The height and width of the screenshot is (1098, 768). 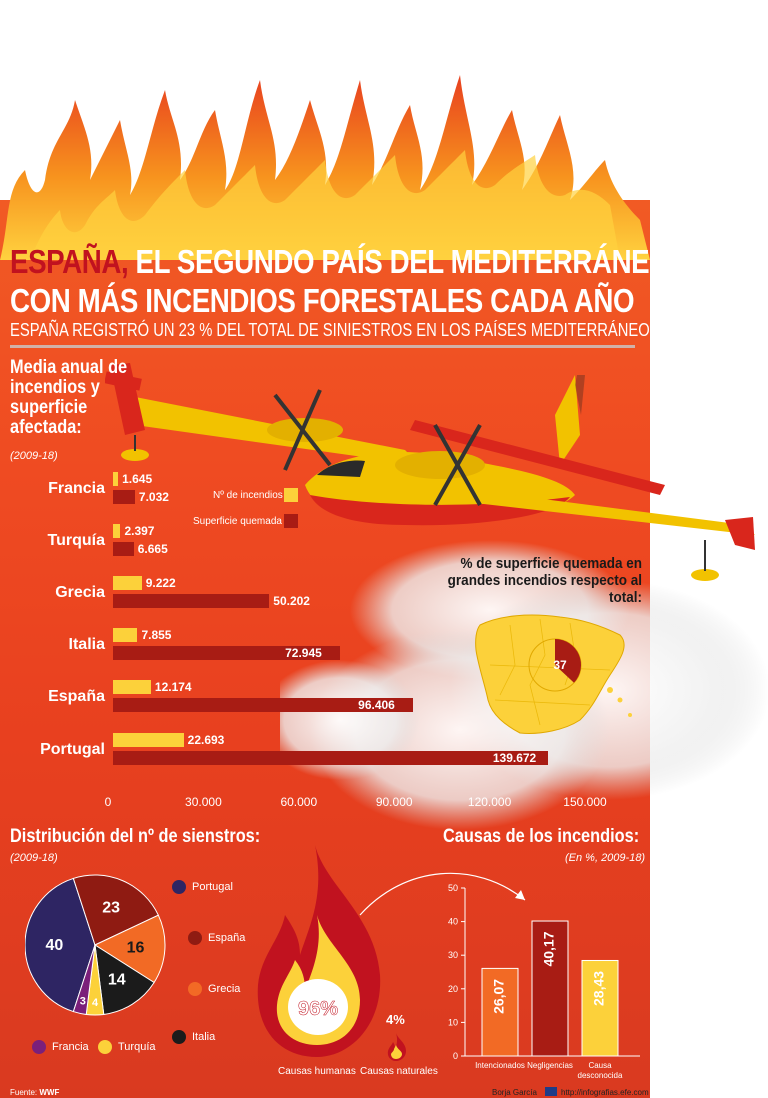 What do you see at coordinates (195, 989) in the screenshot?
I see `legend-grecia-dot` at bounding box center [195, 989].